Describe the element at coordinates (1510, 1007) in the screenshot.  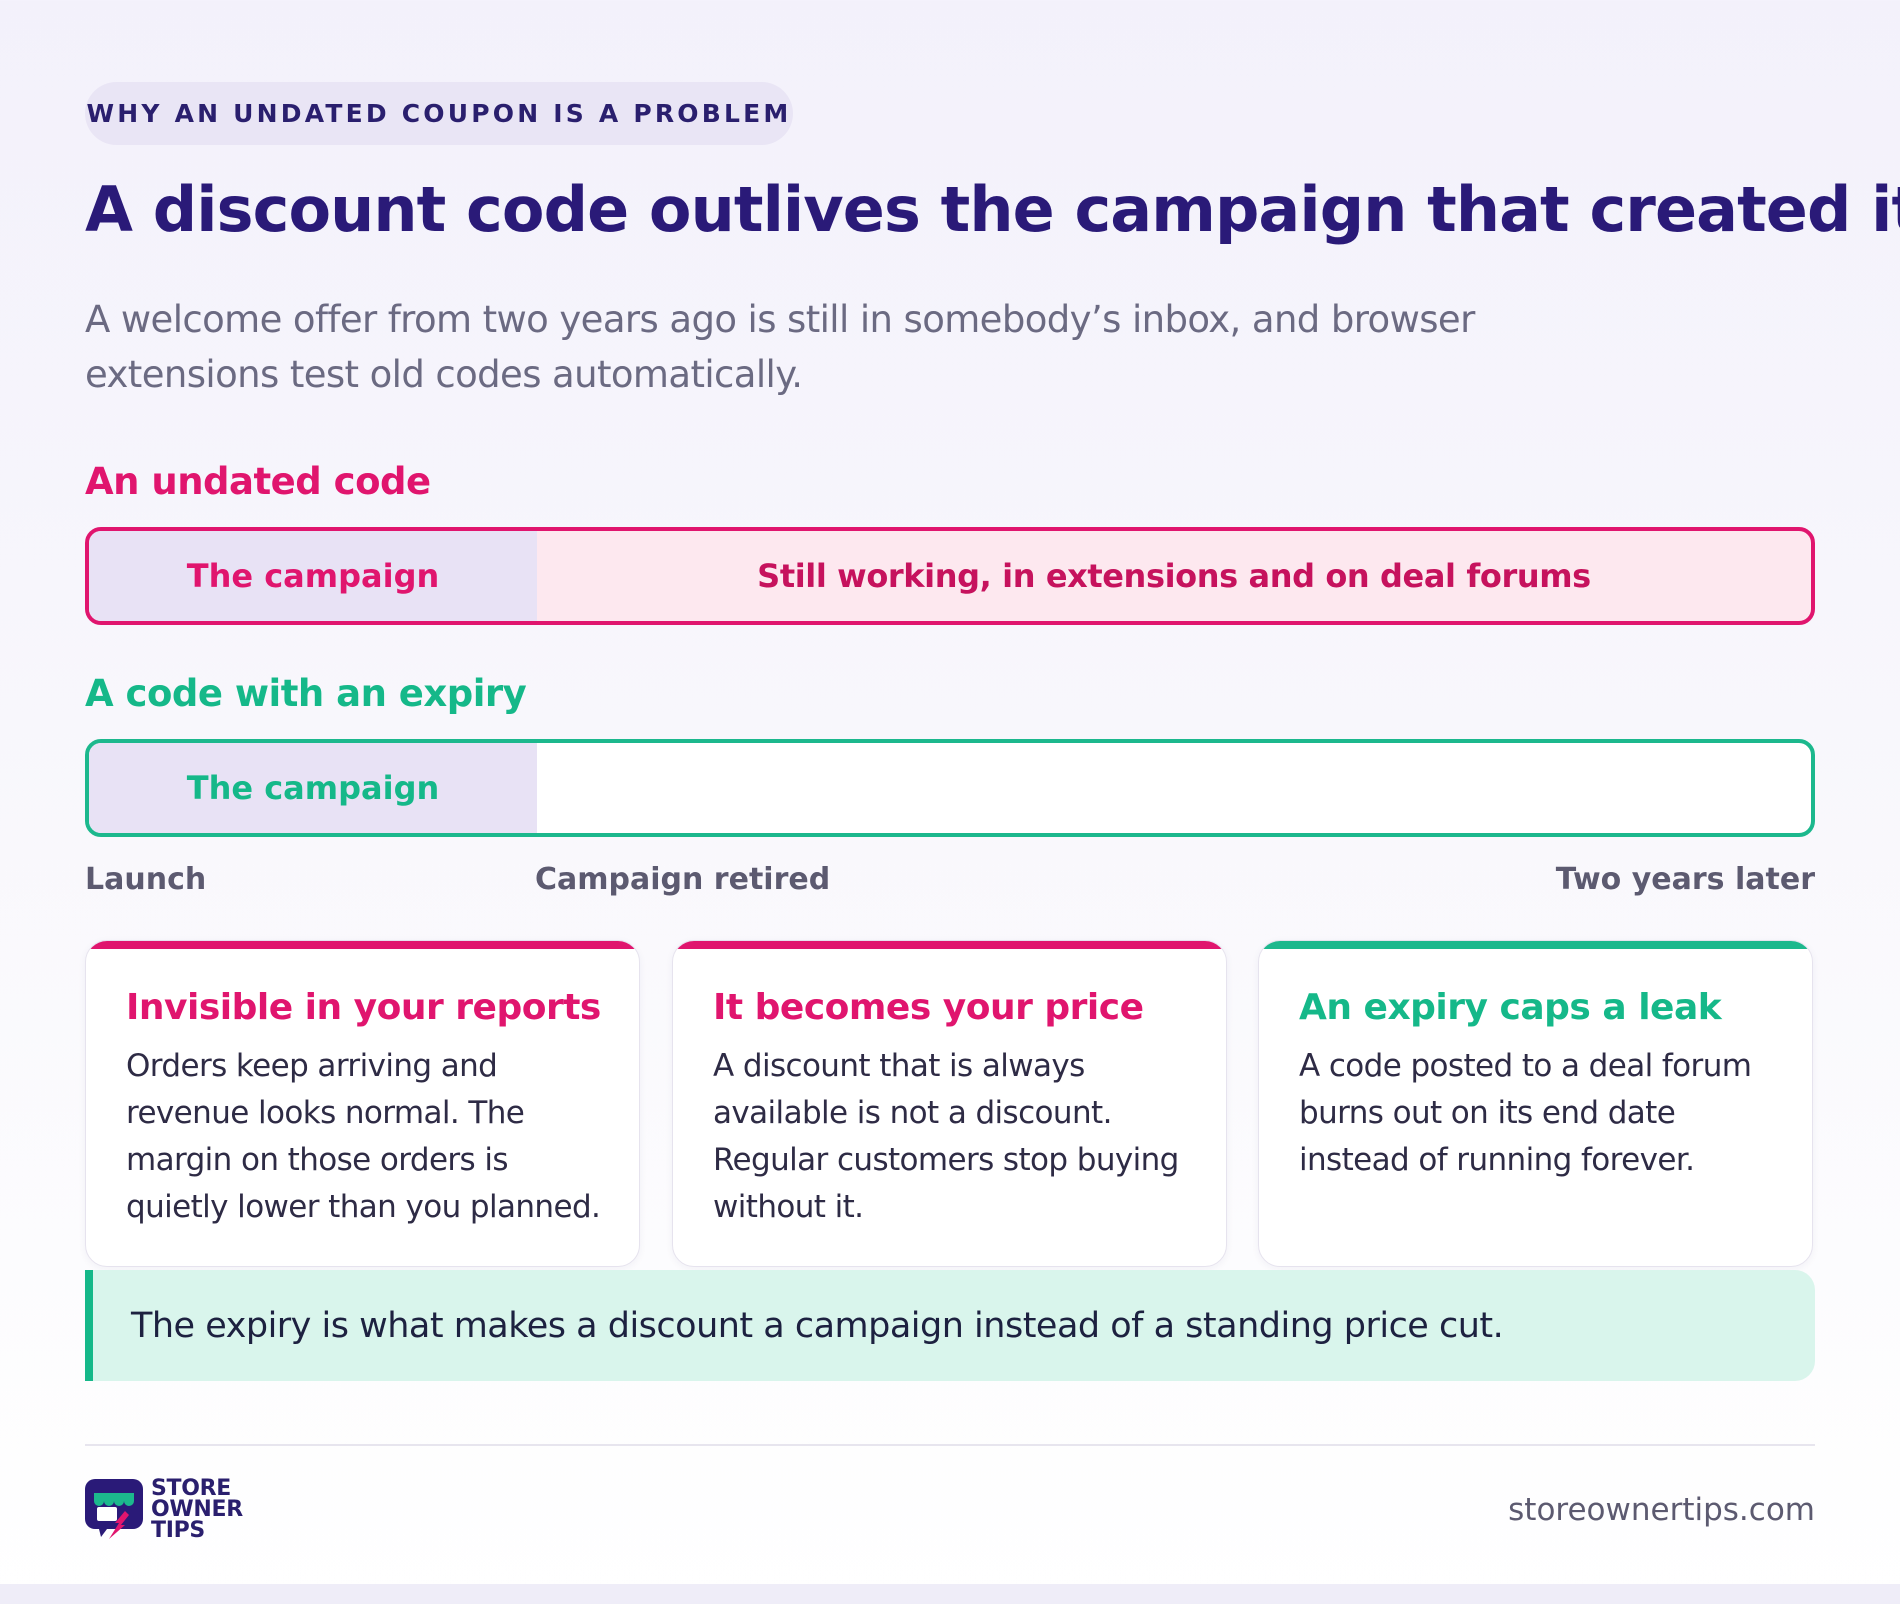
I see `card-title: An expiry caps a leak` at that location.